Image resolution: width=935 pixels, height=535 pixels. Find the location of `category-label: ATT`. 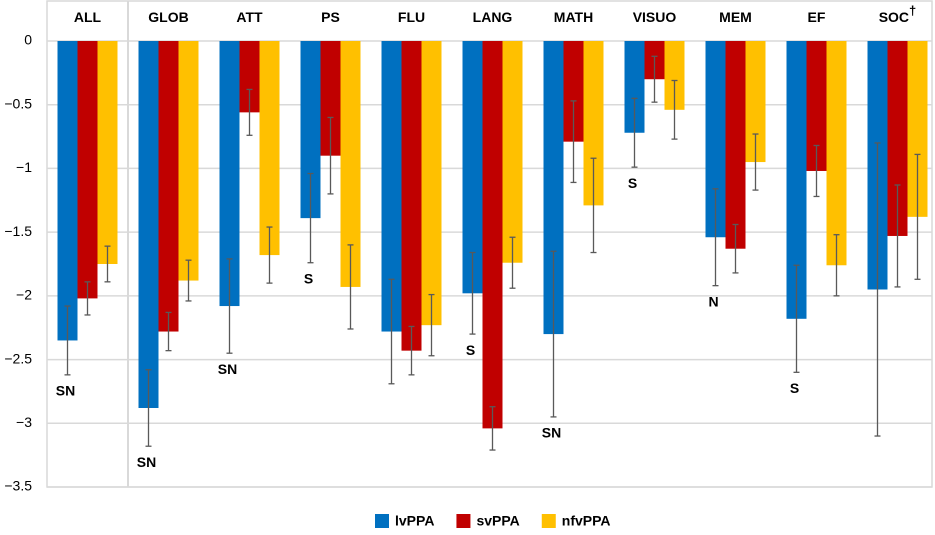

category-label: ATT is located at coordinates (249, 17).